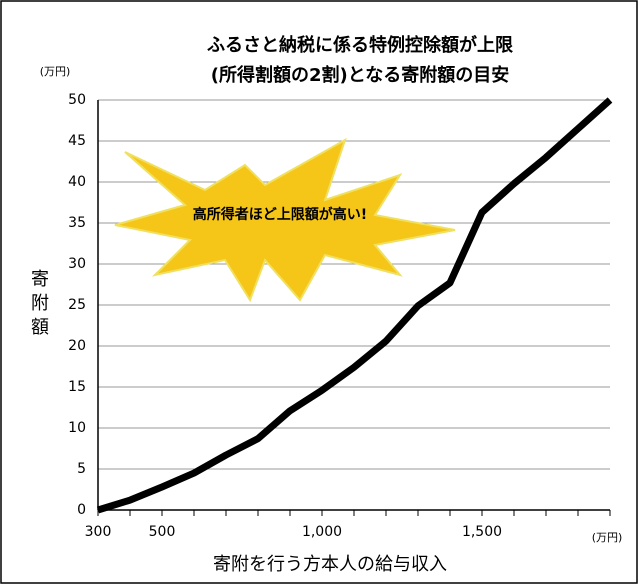 This screenshot has width=638, height=584. Describe the element at coordinates (607, 537) in the screenshot. I see `x-unit: (万円)` at that location.